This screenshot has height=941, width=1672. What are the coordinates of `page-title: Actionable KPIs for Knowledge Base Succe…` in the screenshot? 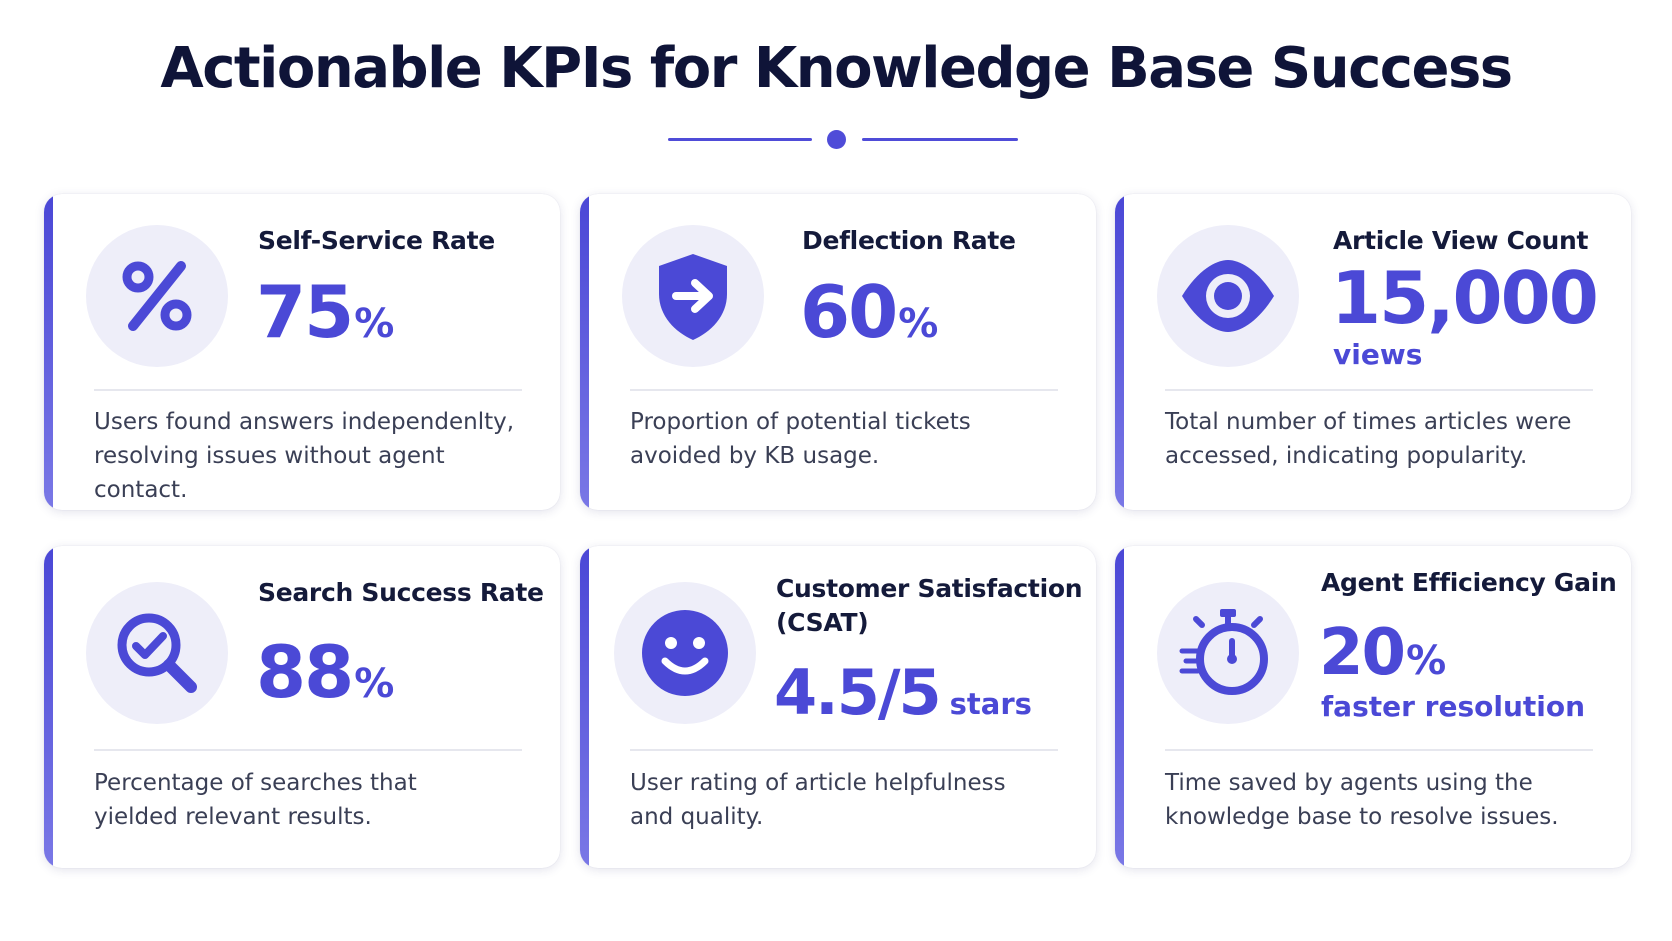 It's located at (836, 68).